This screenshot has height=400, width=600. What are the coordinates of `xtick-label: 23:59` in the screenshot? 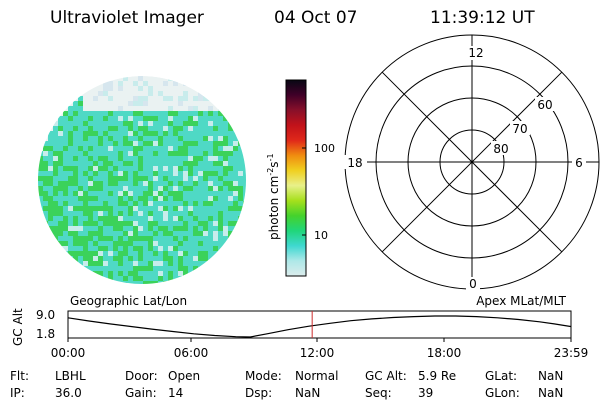 It's located at (571, 353).